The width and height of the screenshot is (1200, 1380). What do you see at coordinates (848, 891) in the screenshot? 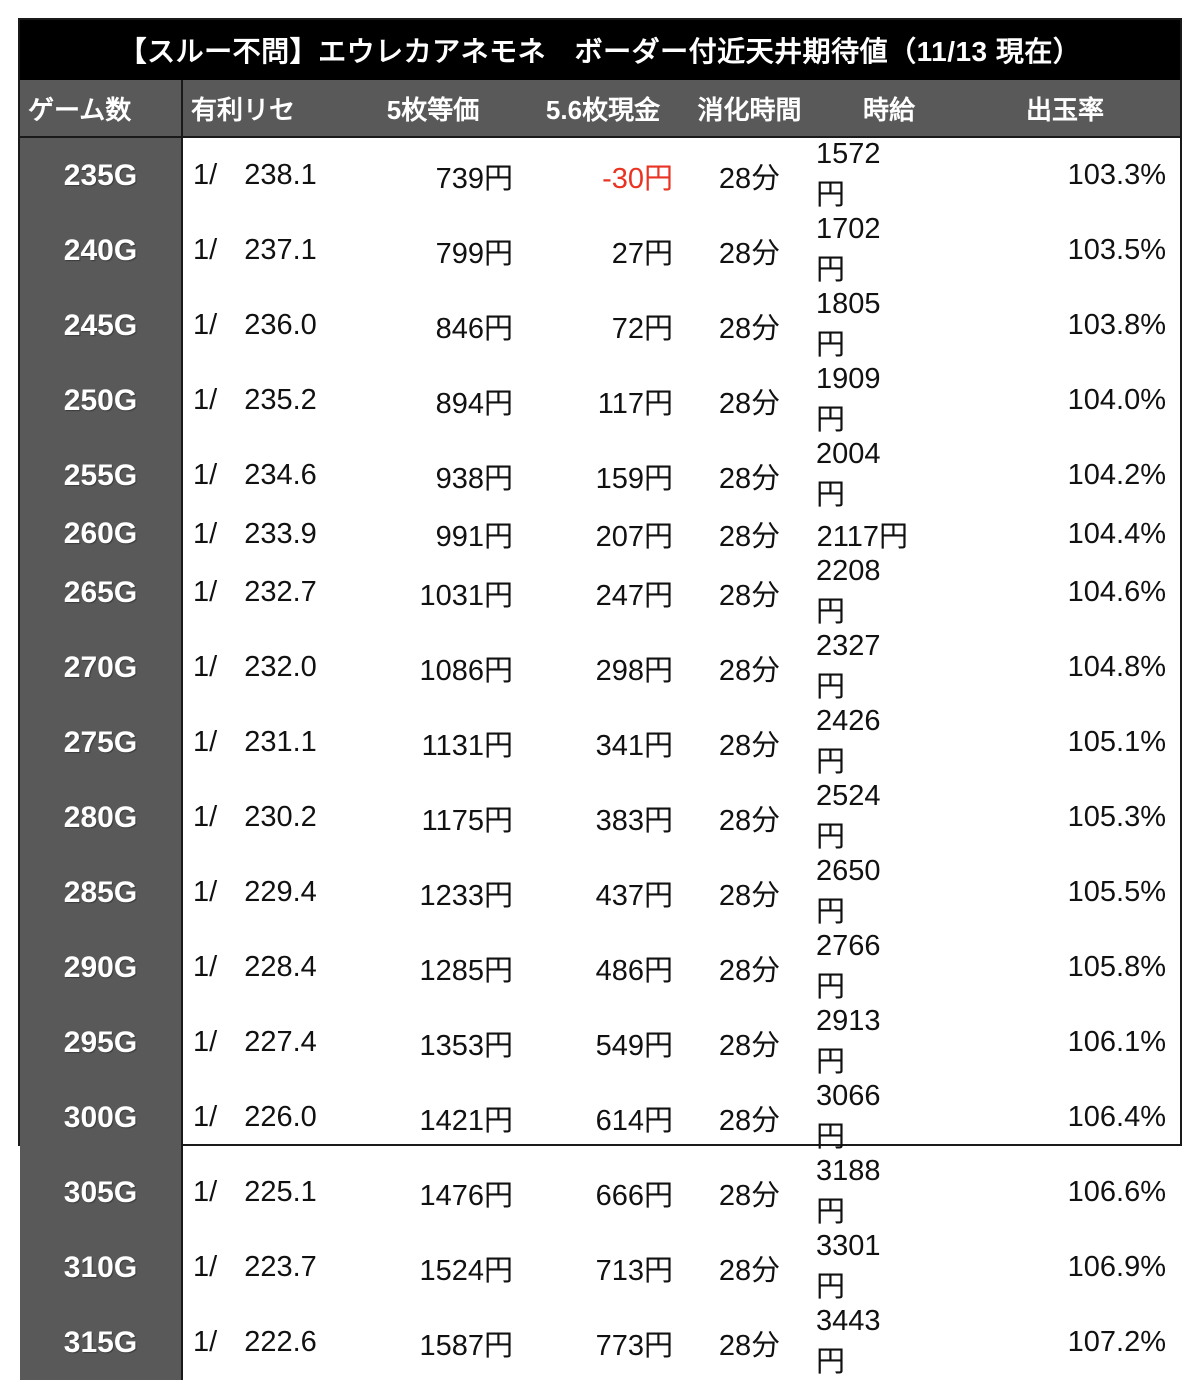
I see `cell-hourly: 2650円` at bounding box center [848, 891].